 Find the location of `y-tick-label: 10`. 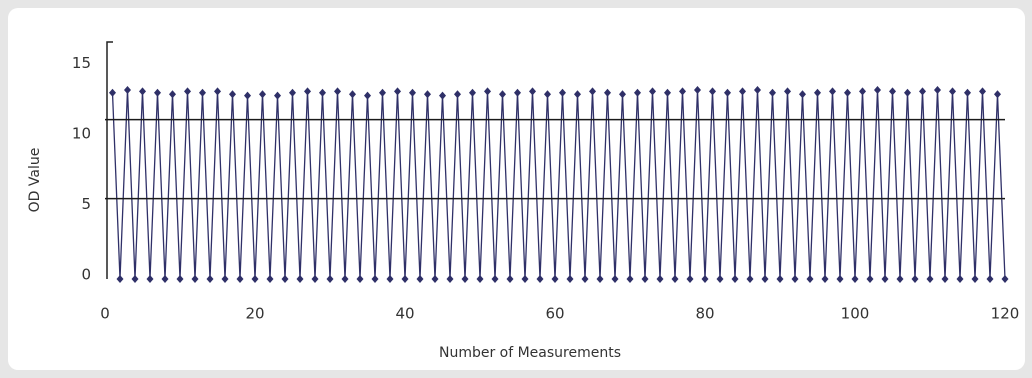

y-tick-label: 10 is located at coordinates (81, 133).